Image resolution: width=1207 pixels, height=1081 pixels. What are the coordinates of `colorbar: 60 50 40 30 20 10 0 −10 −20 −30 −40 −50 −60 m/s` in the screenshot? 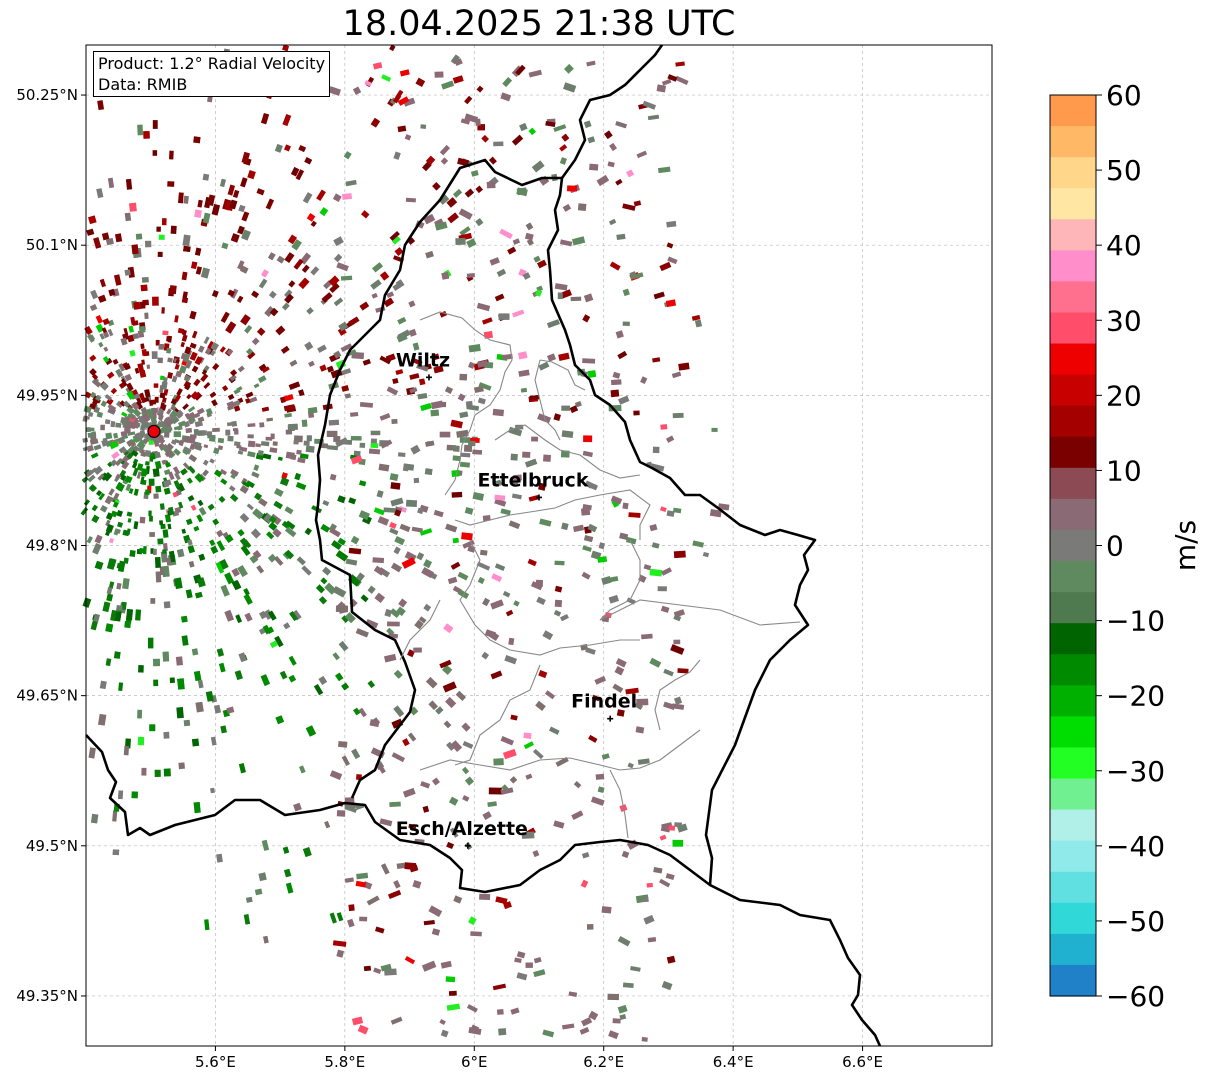 It's located at (1125, 546).